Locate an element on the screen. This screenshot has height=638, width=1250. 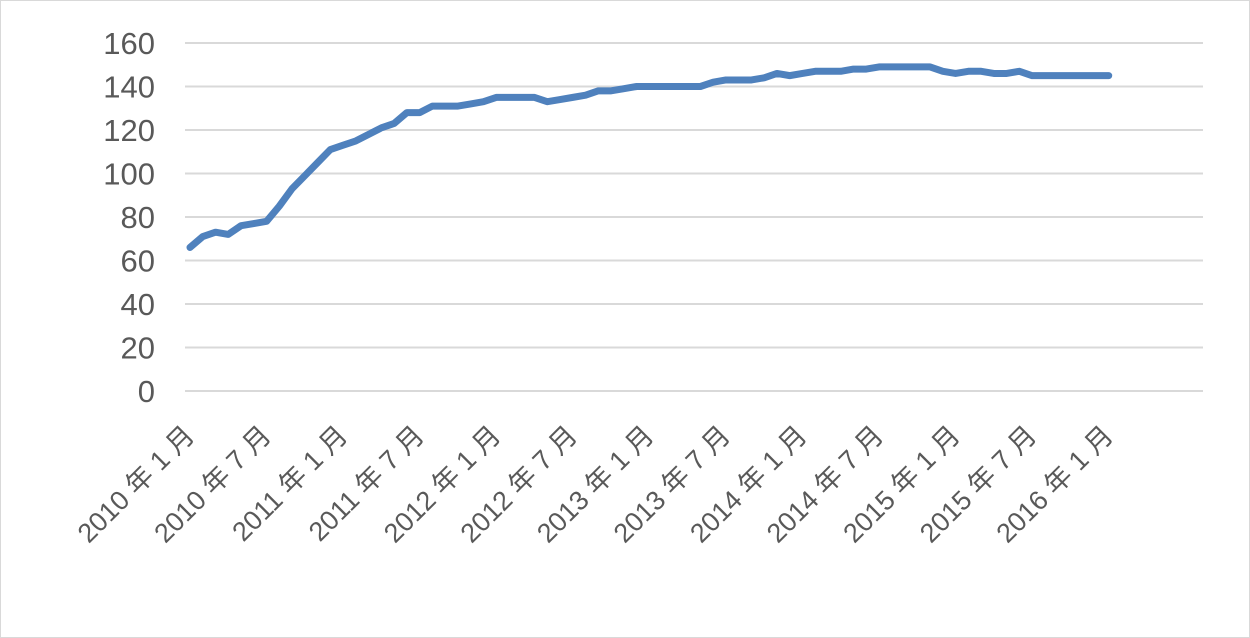
y-tick-label: 20 is located at coordinates (138, 348).